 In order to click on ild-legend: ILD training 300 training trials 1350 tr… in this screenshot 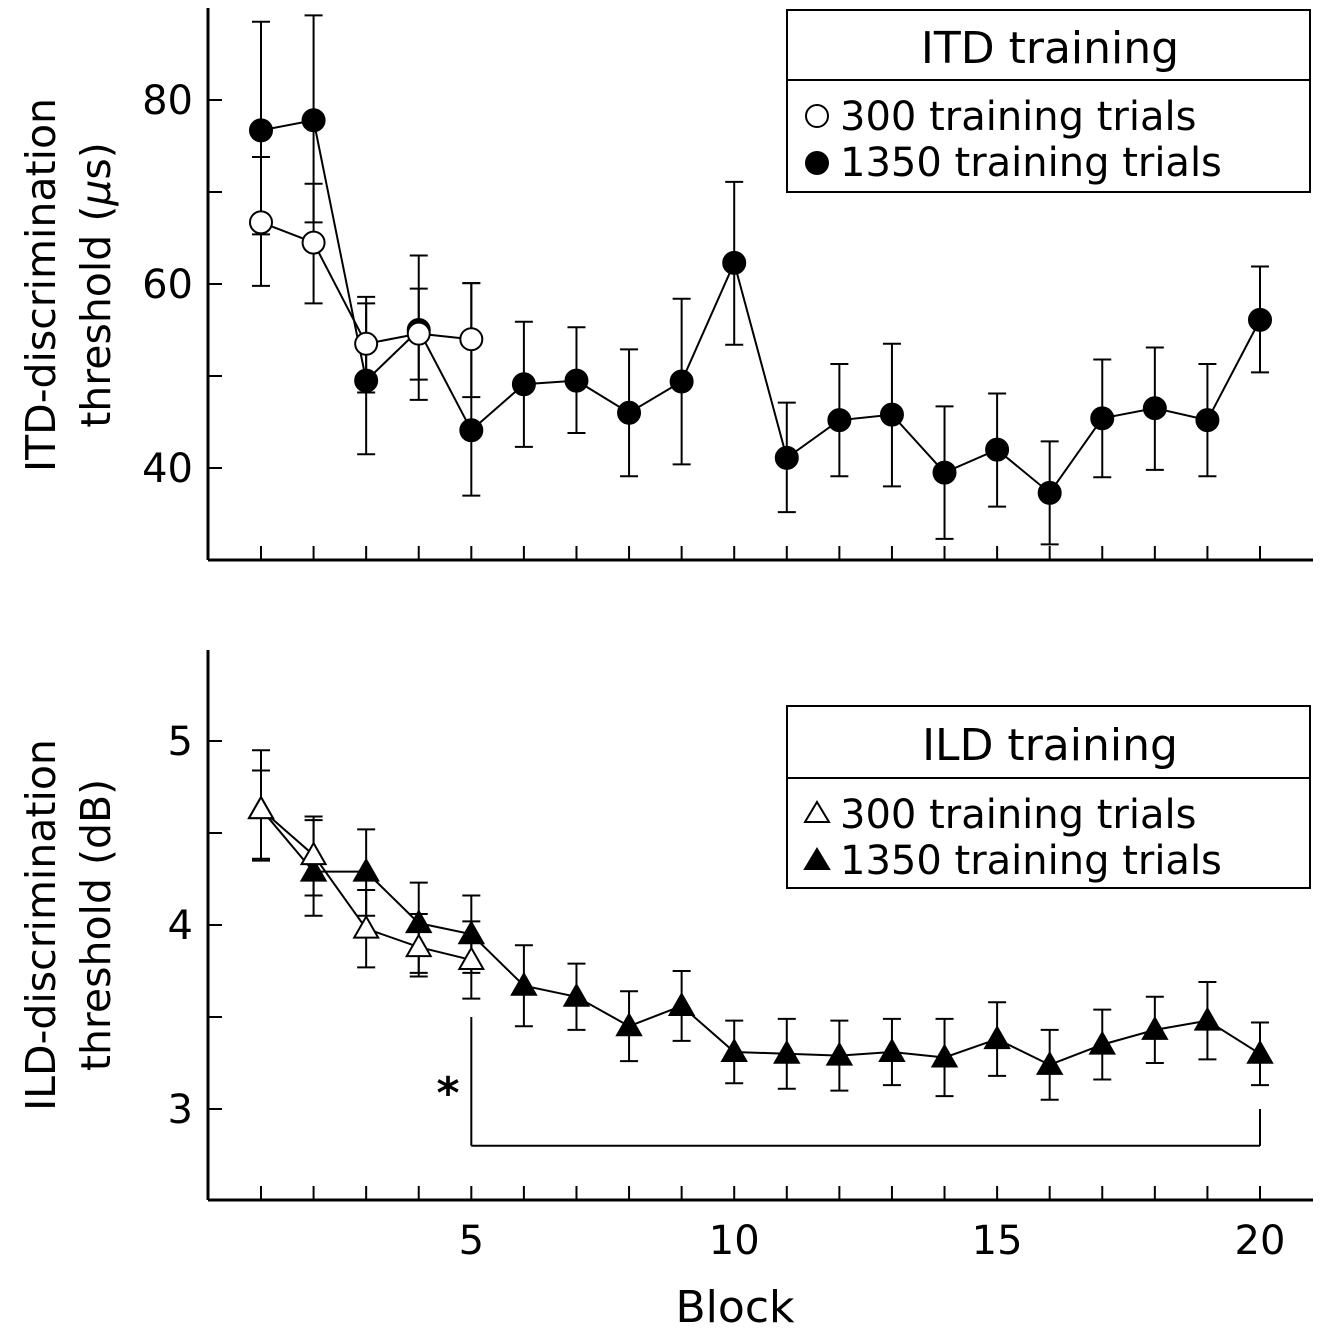, I will do `click(1048, 797)`.